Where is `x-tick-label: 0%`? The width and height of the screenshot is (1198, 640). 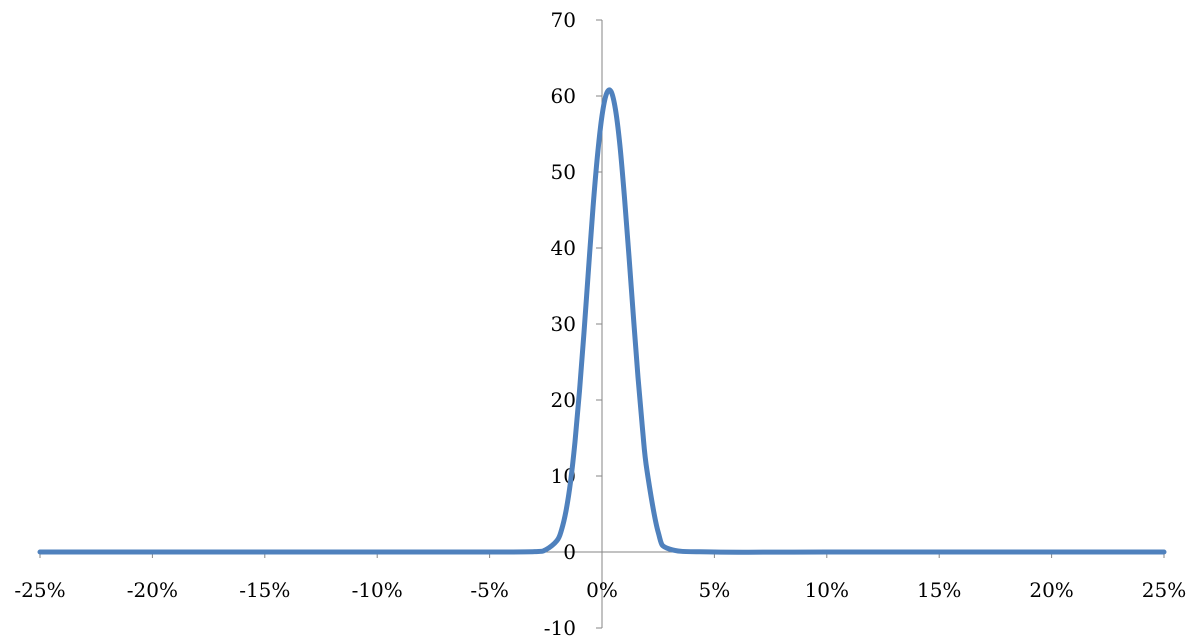
x-tick-label: 0% is located at coordinates (602, 590).